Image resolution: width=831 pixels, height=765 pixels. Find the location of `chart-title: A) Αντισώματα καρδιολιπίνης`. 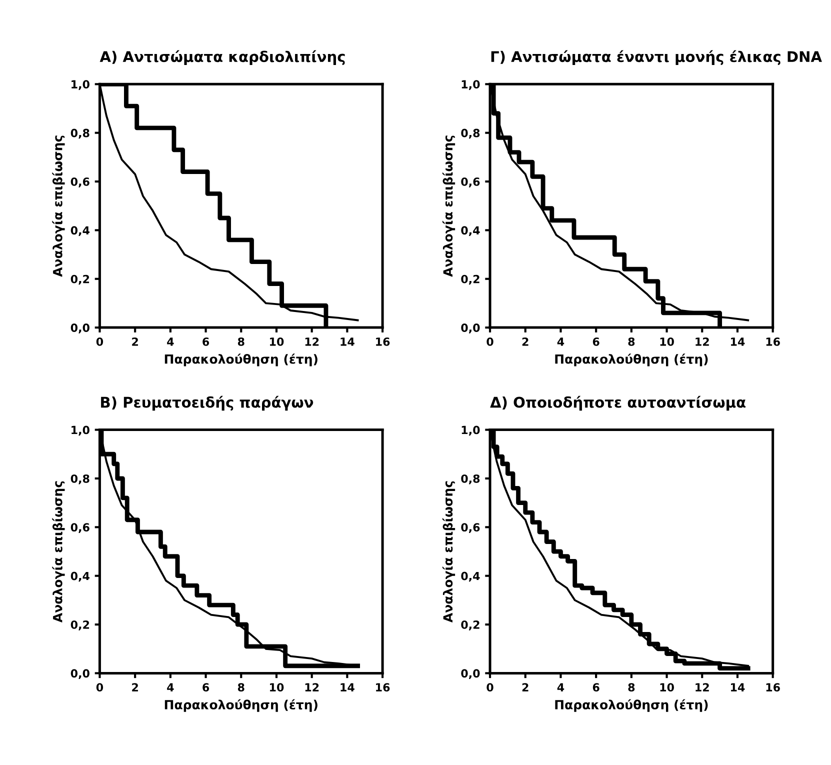

chart-title: A) Αντισώματα καρδιολιπίνης is located at coordinates (222, 57).